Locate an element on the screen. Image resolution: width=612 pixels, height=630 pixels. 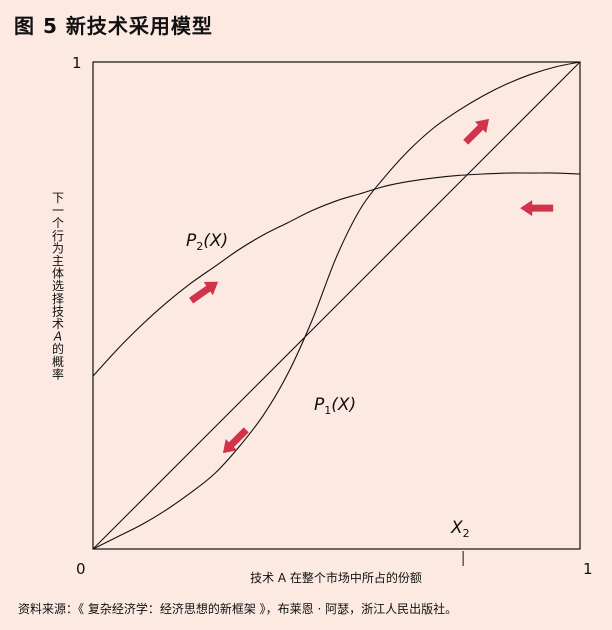
arrow-left is located at coordinates (537, 208).